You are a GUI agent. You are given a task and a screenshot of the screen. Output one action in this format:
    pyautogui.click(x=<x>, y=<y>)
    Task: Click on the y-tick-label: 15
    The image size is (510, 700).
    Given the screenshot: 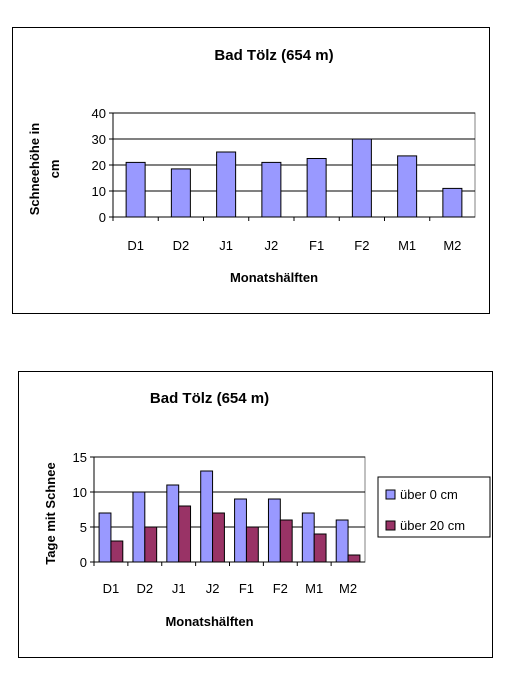 What is the action you would take?
    pyautogui.click(x=80, y=457)
    